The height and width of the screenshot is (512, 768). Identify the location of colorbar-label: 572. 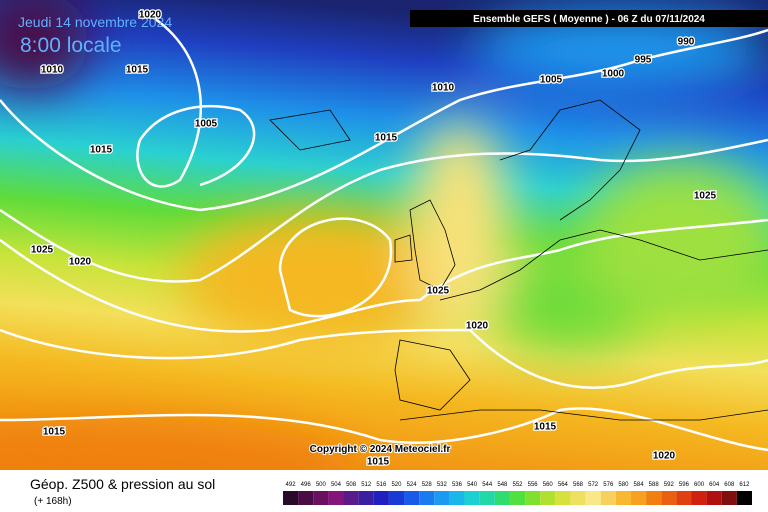
(593, 485).